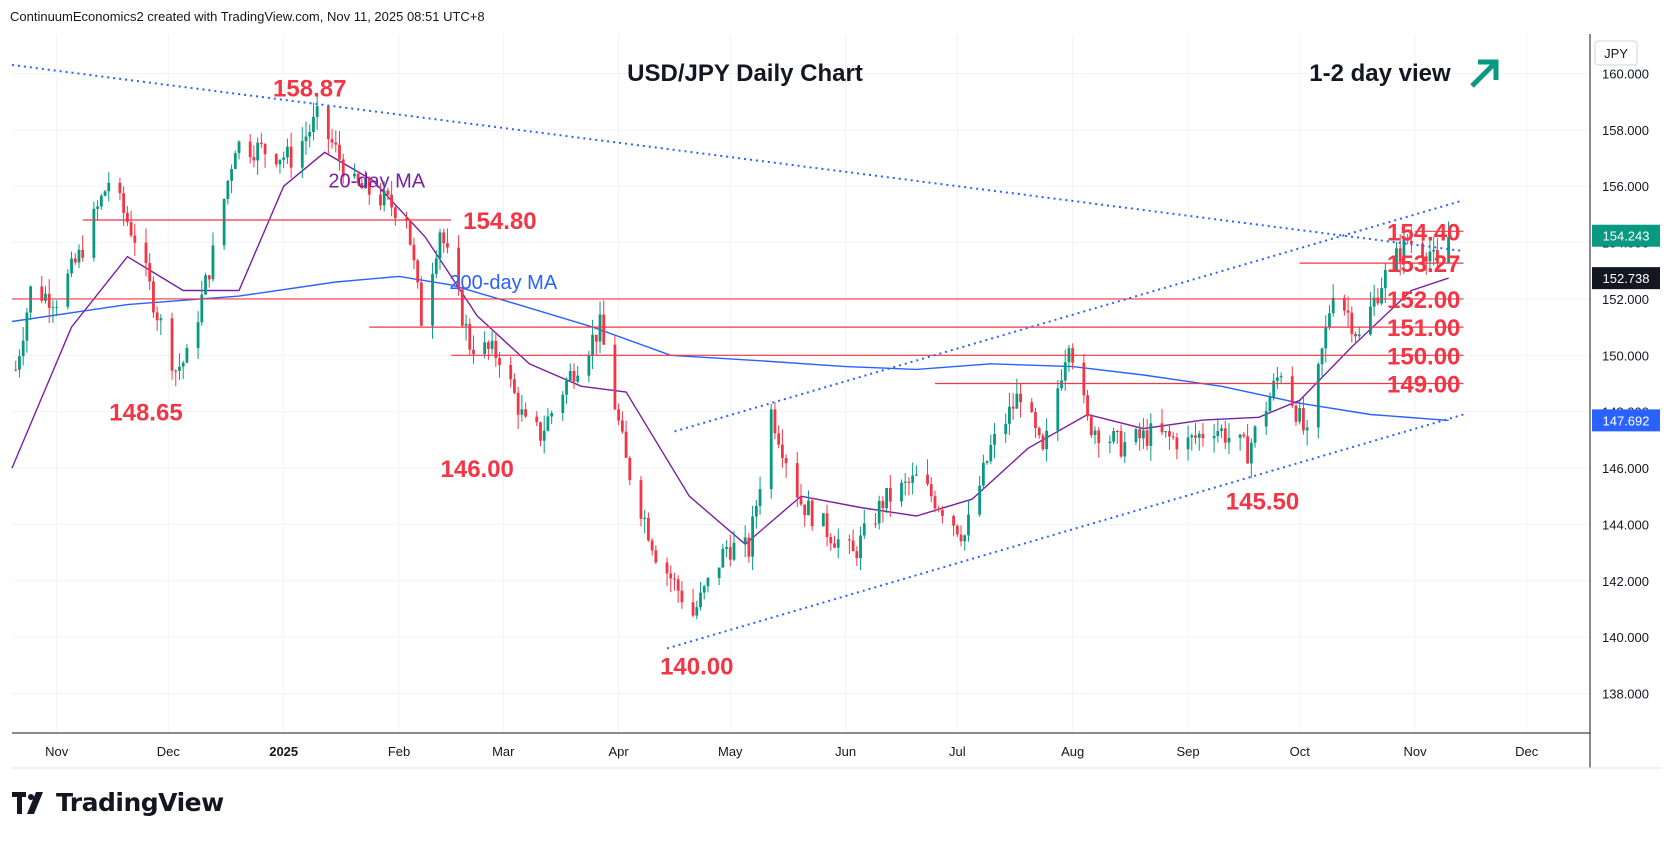 The width and height of the screenshot is (1674, 842). I want to click on y-tick-label: 156.000, so click(1625, 186).